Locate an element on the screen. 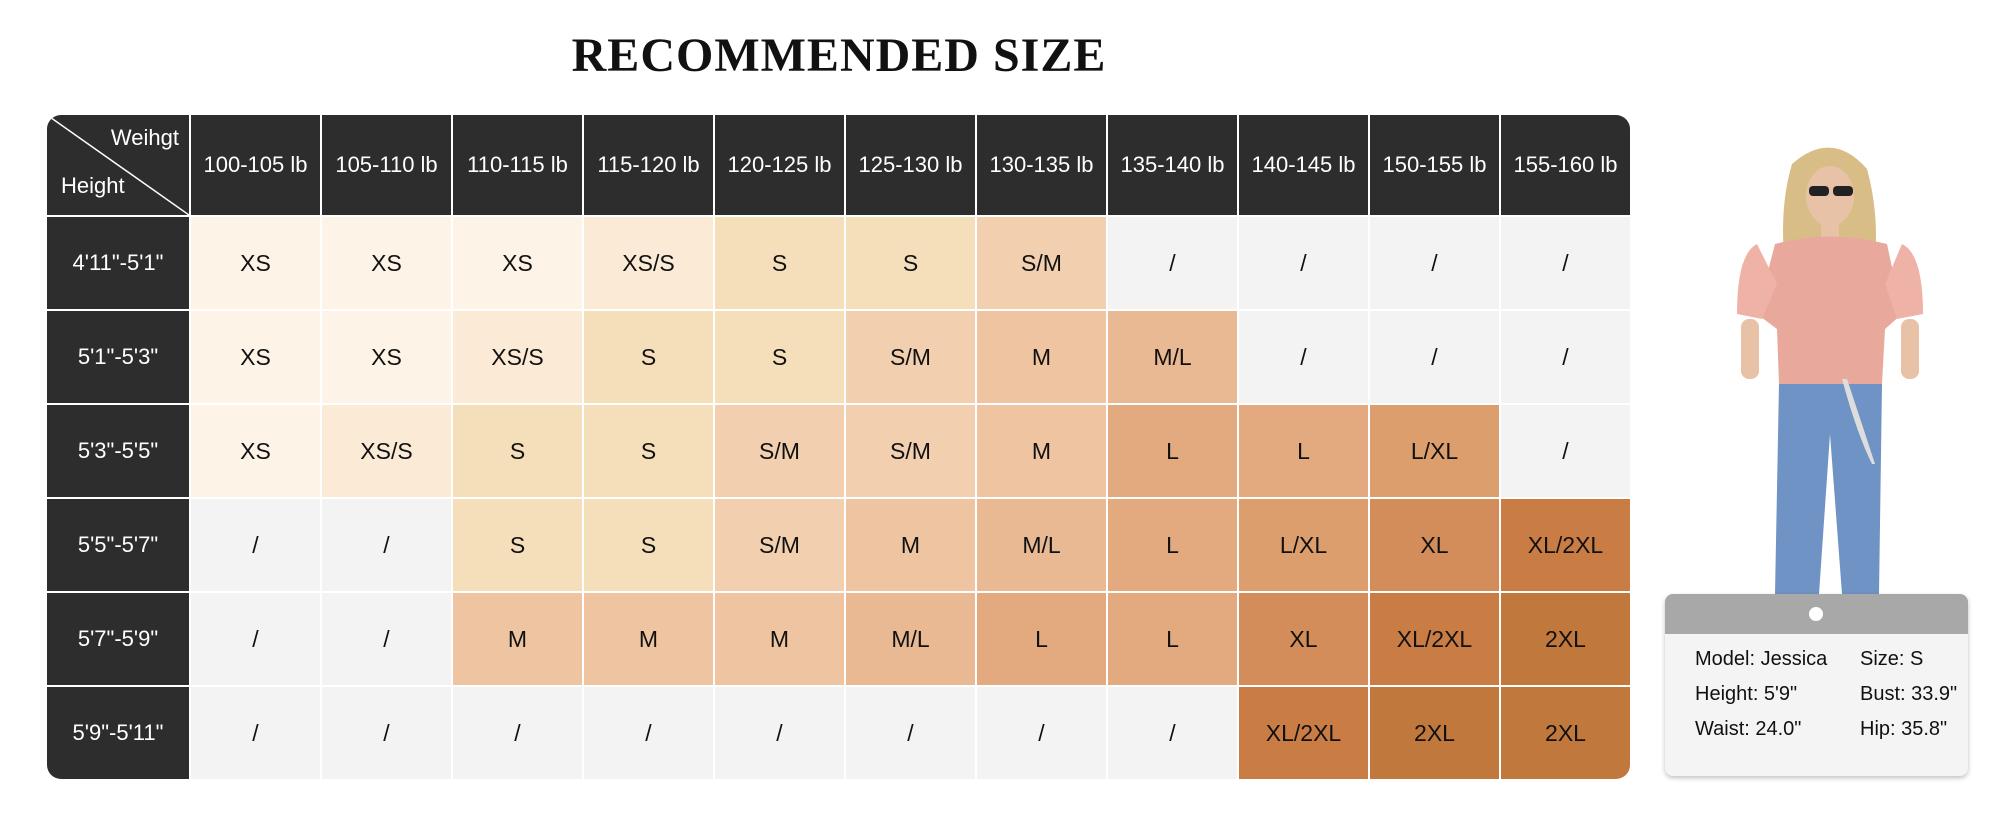  row-header: 5'7"-5'9" is located at coordinates (118, 639).